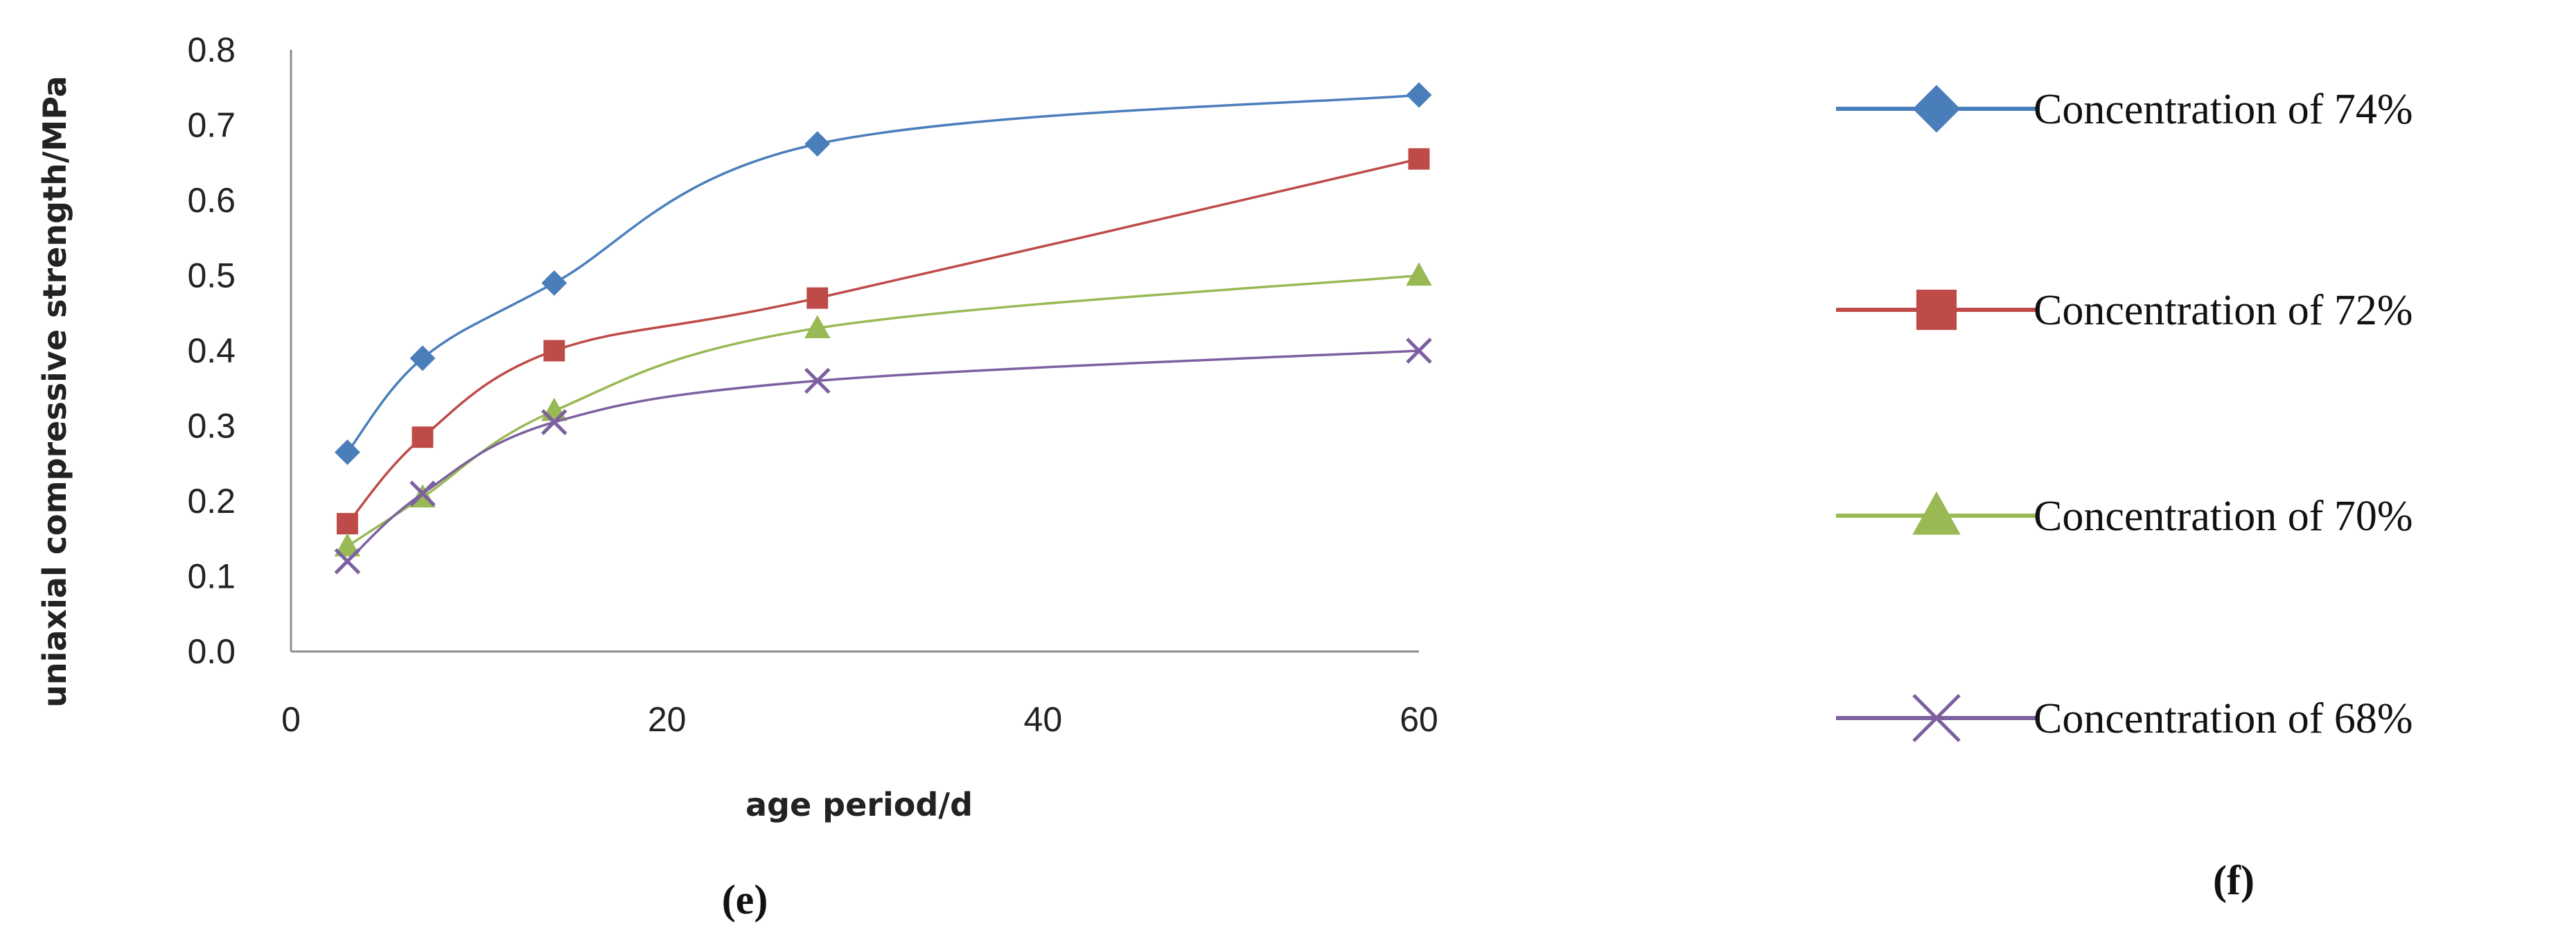  What do you see at coordinates (860, 804) in the screenshot?
I see `x-axis-title: age period/d` at bounding box center [860, 804].